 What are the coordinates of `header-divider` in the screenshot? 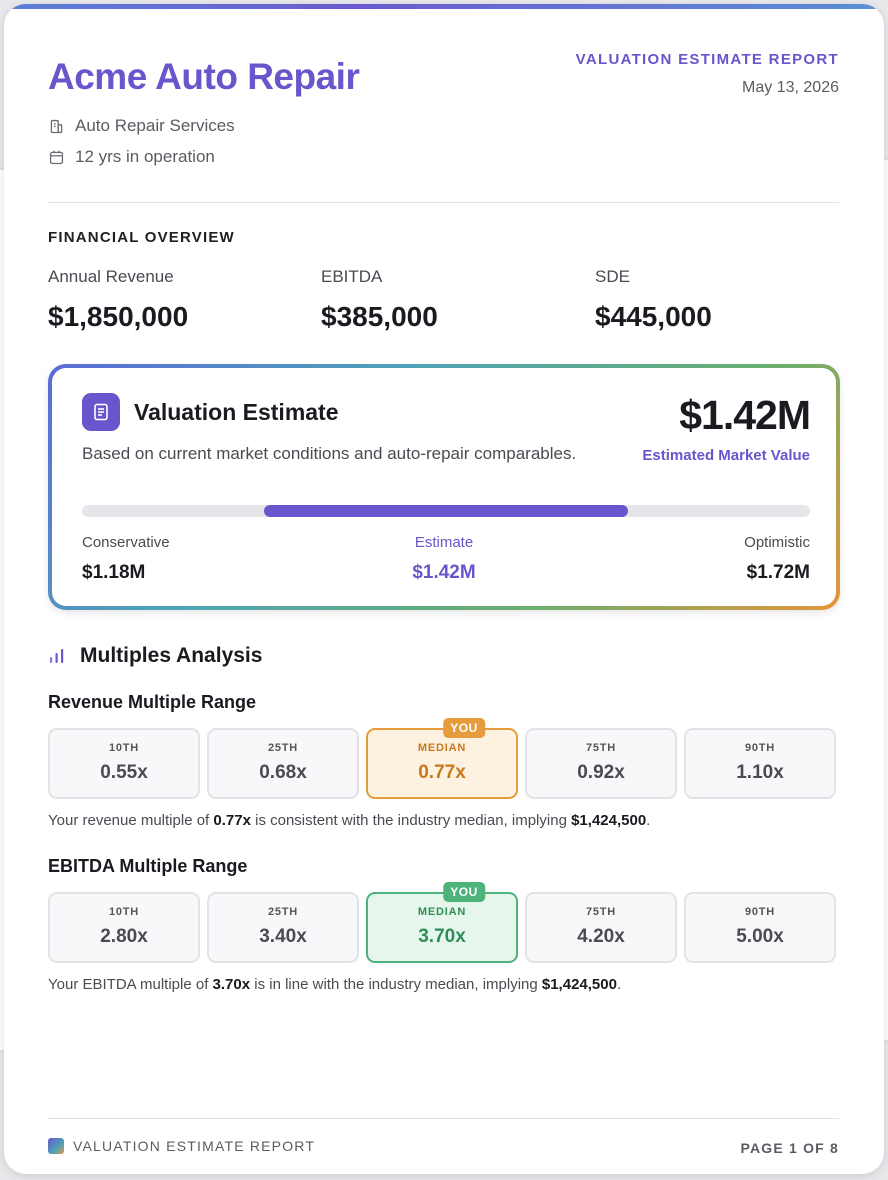 It's located at (443, 202).